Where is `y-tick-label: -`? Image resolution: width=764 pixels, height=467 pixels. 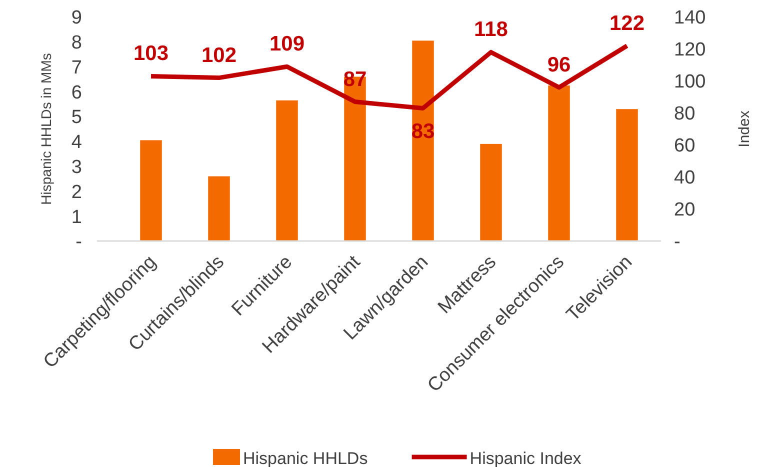 y-tick-label: - is located at coordinates (79, 242).